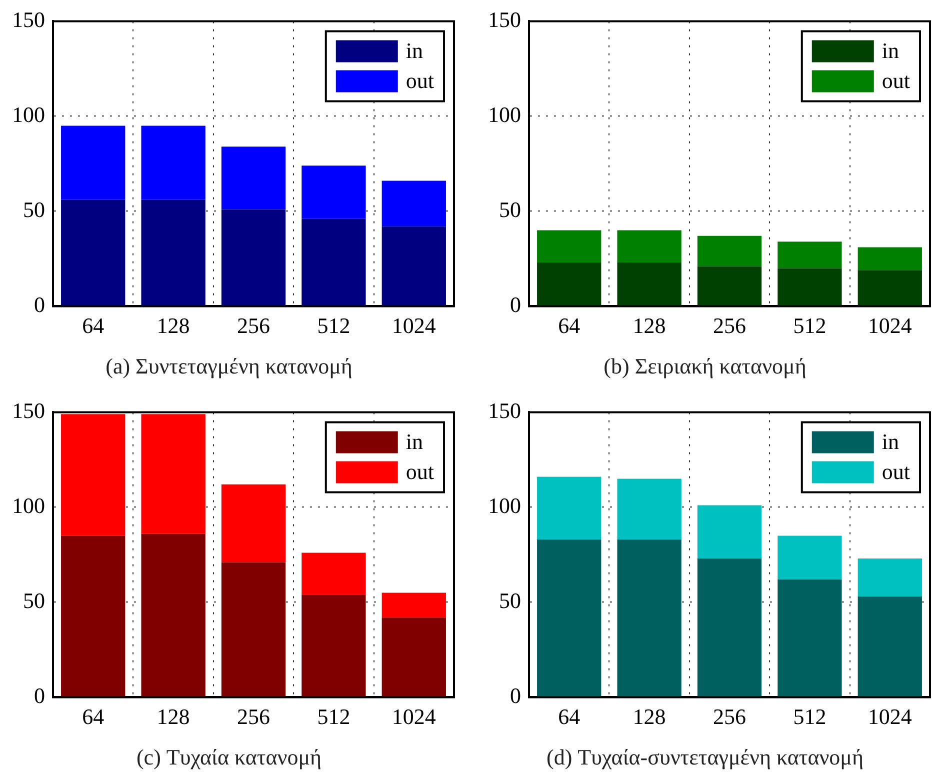 This screenshot has height=782, width=952. I want to click on text: (c) Τυχαία κατανομή, so click(229, 757).